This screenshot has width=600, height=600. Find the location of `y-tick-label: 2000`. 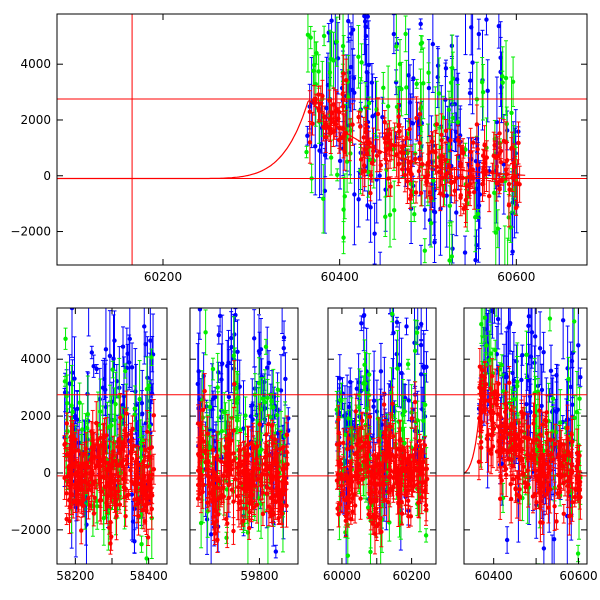

y-tick-label: 2000 is located at coordinates (35, 416).